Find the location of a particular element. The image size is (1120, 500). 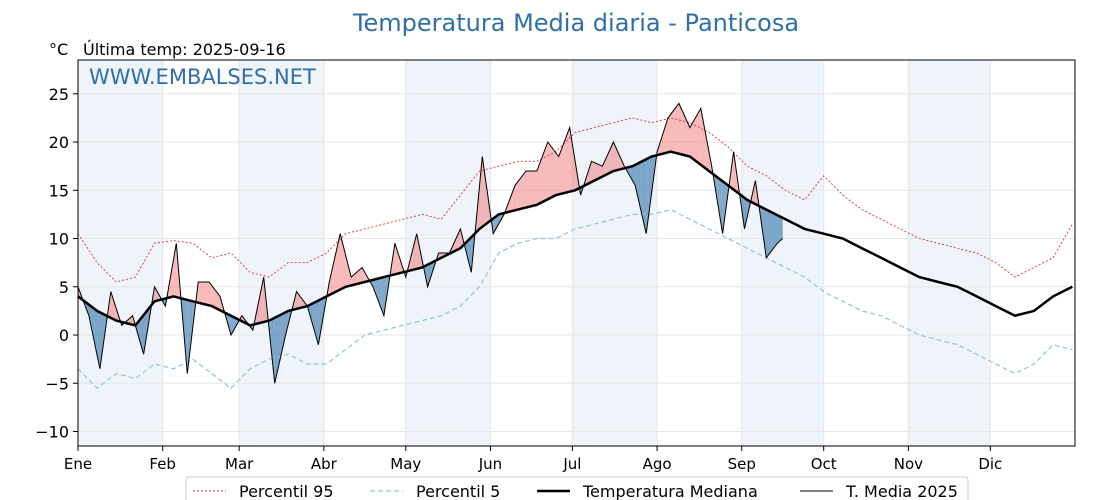

x-tick-label: Abr is located at coordinates (324, 464).